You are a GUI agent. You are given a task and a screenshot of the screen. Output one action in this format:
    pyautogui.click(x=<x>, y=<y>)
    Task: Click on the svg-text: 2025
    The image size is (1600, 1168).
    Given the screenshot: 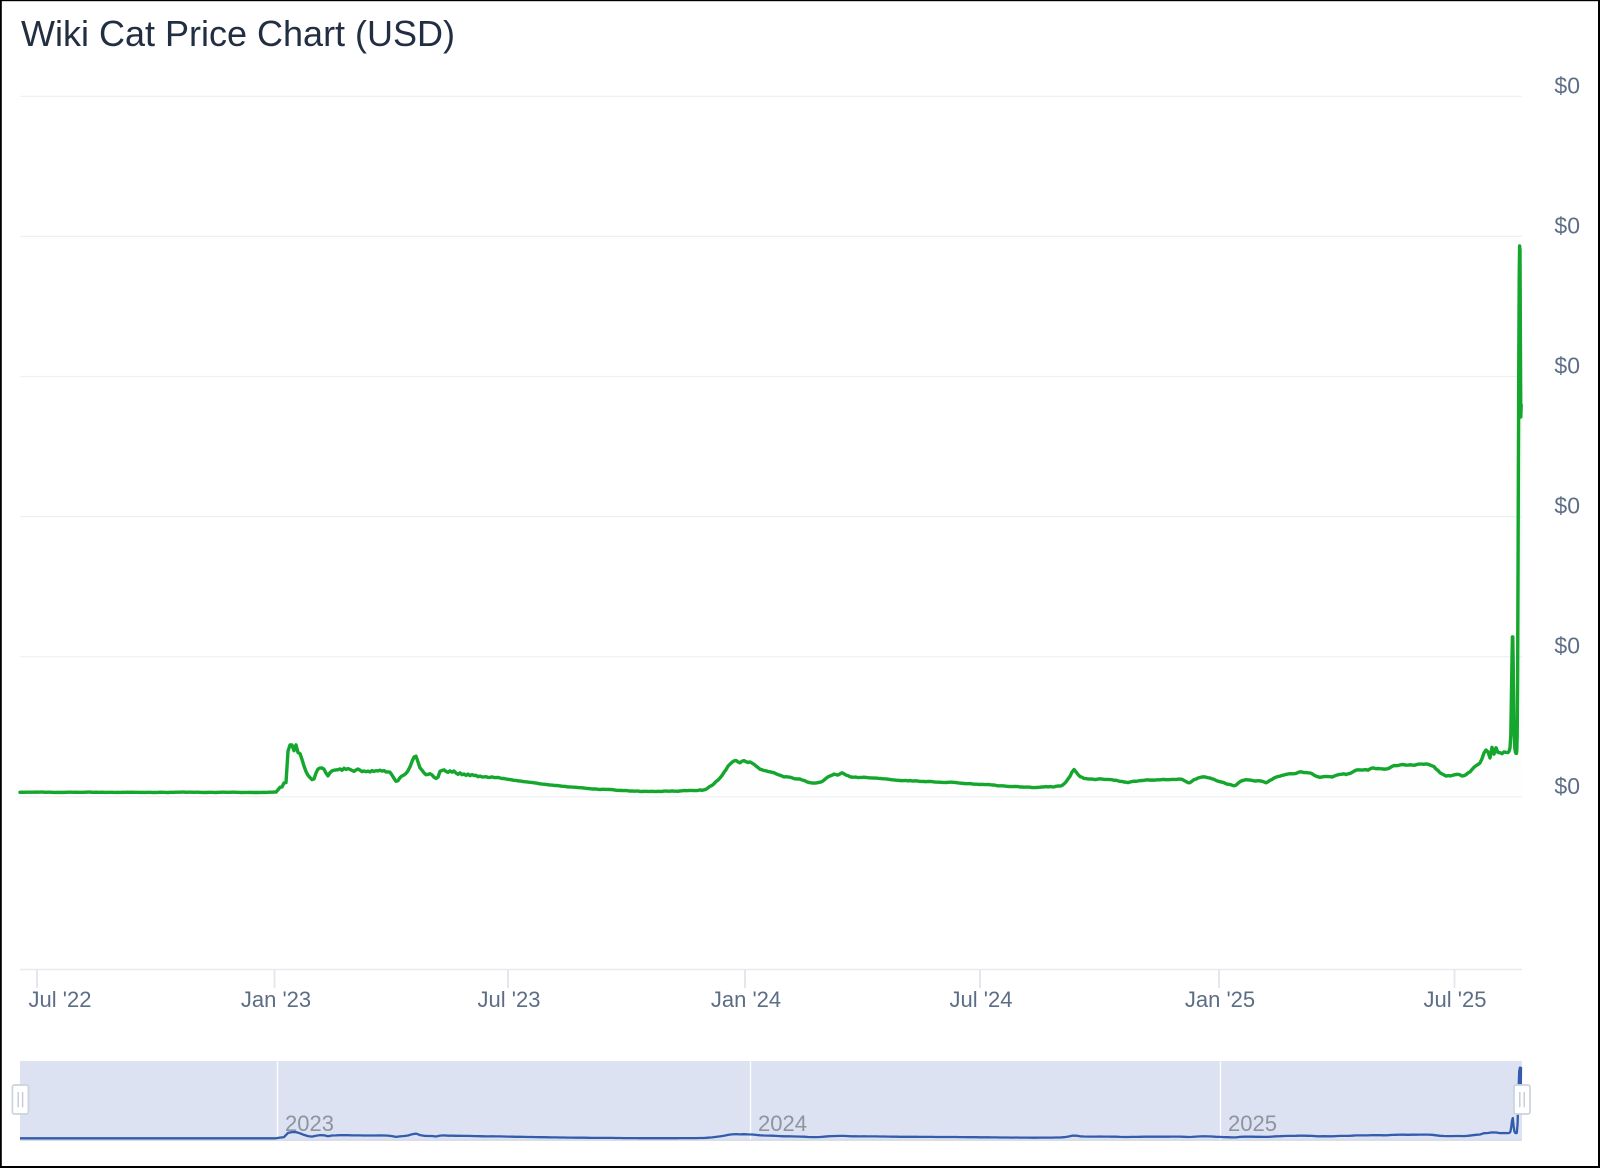 What is the action you would take?
    pyautogui.click(x=1252, y=1123)
    